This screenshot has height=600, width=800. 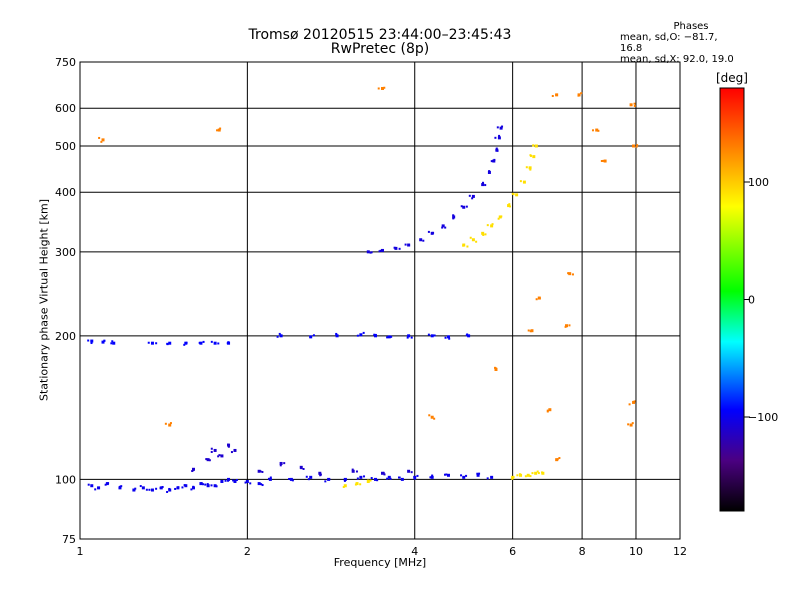 What do you see at coordinates (680, 551) in the screenshot?
I see `x-tick-label: 12` at bounding box center [680, 551].